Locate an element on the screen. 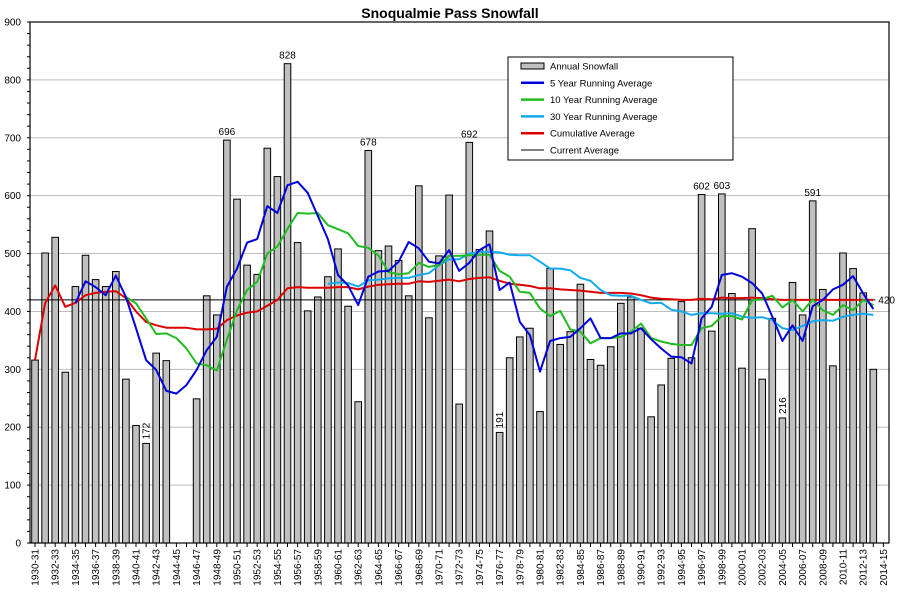 This screenshot has height=605, width=900. y-tick-label: 900 is located at coordinates (12, 23).